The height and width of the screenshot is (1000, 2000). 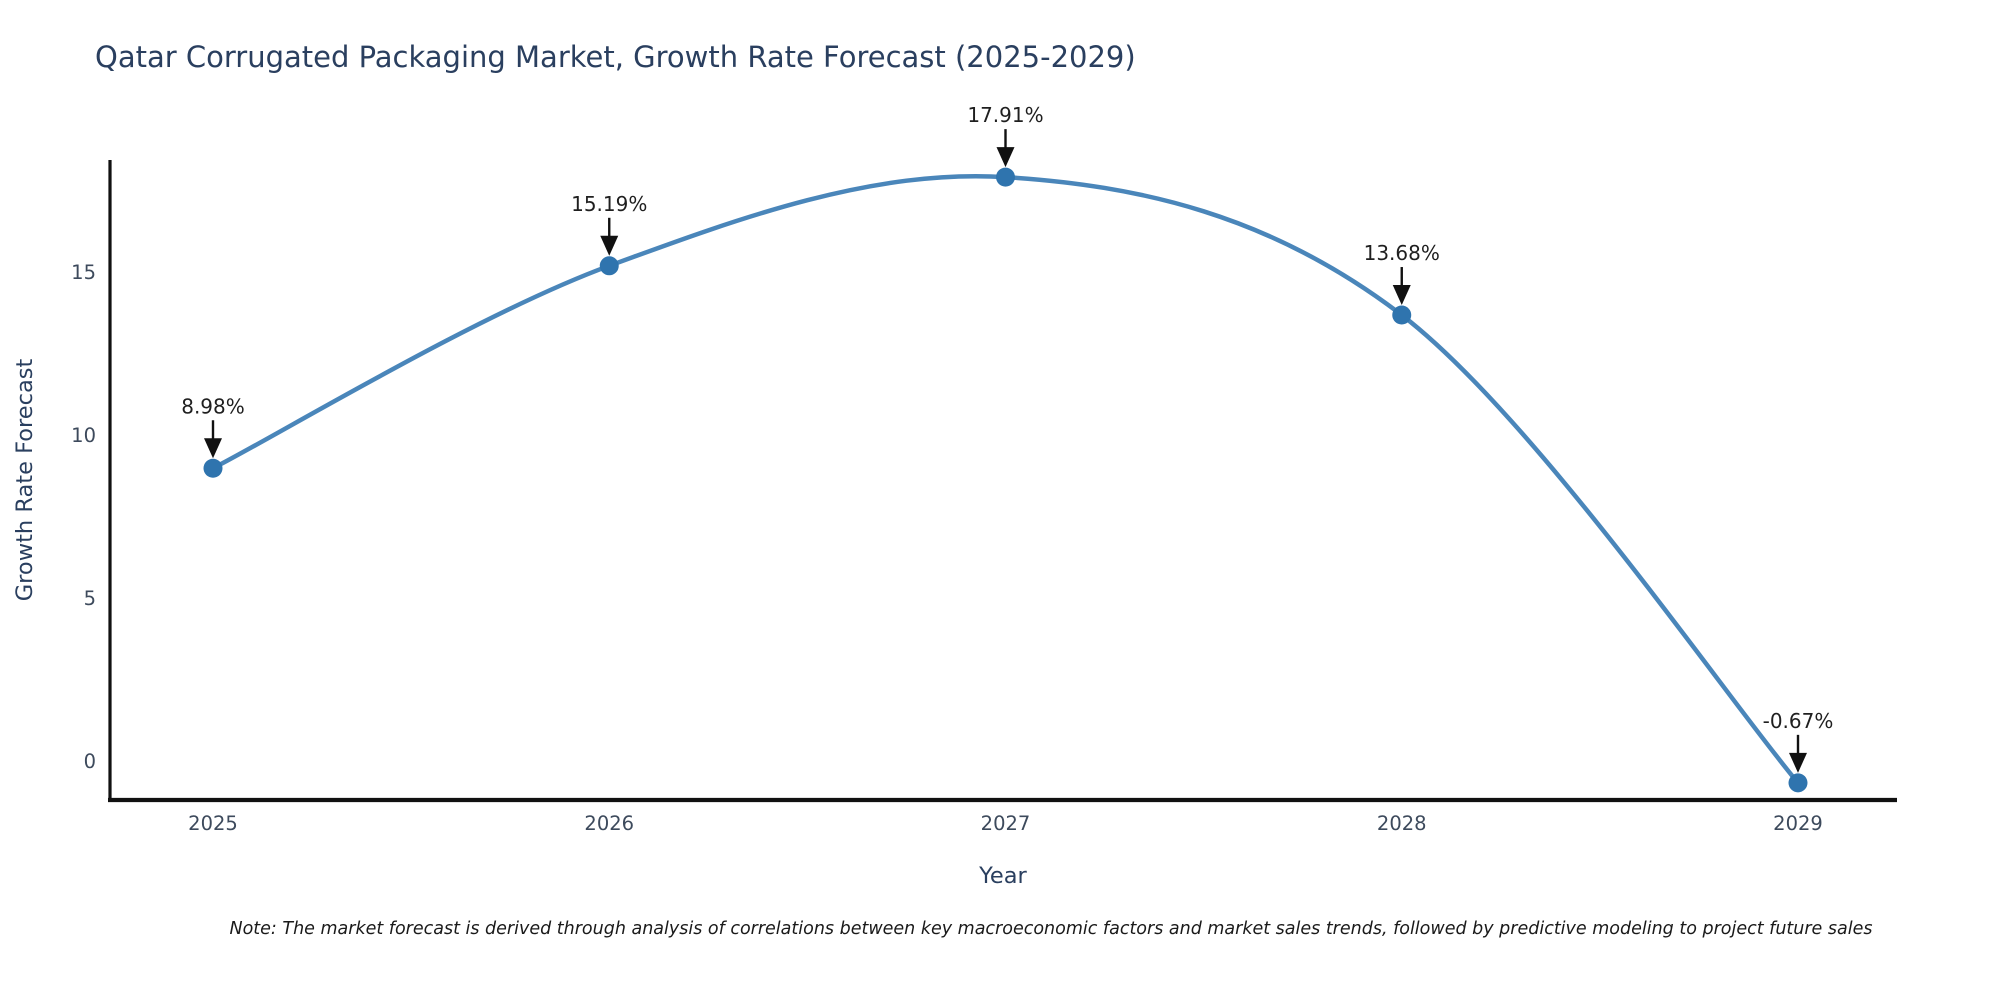 I want to click on x-tick-label: 2027, so click(x=1006, y=823).